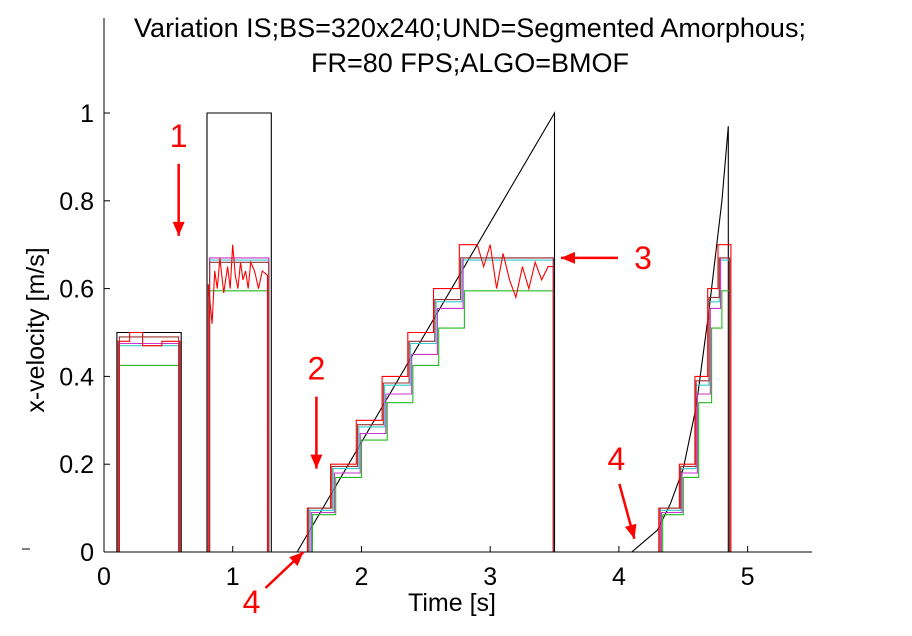 The width and height of the screenshot is (912, 636). I want to click on annotation-label: 2, so click(317, 369).